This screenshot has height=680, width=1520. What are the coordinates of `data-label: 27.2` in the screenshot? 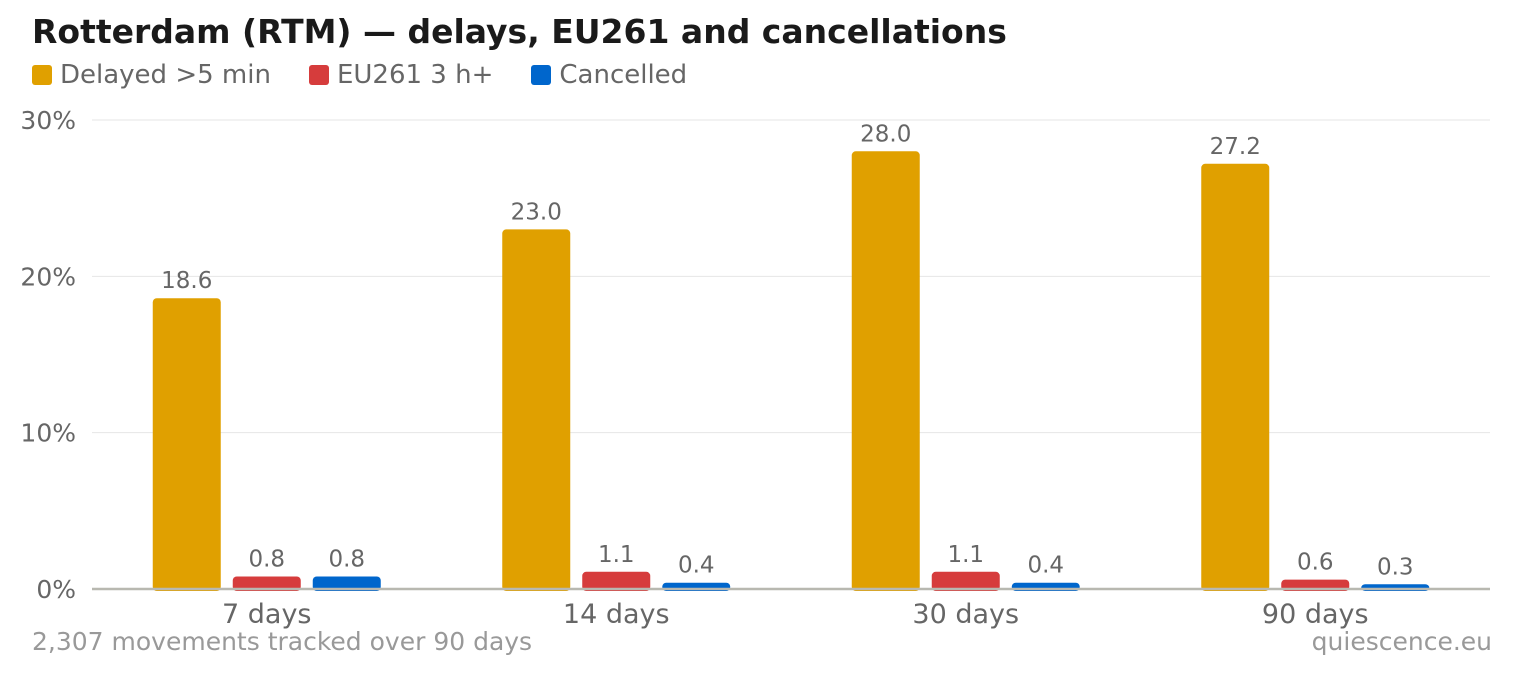 It's located at (1235, 147).